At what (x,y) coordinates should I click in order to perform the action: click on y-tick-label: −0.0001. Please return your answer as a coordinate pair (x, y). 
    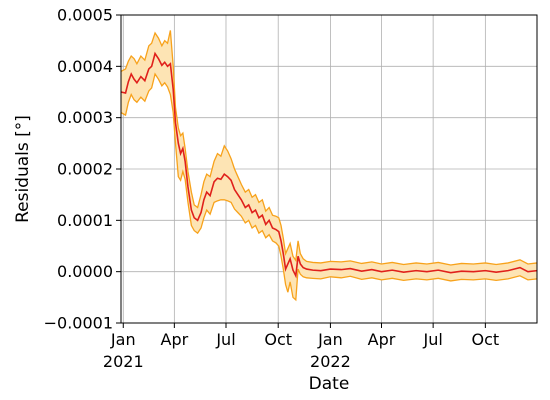
    Looking at the image, I should click on (78, 323).